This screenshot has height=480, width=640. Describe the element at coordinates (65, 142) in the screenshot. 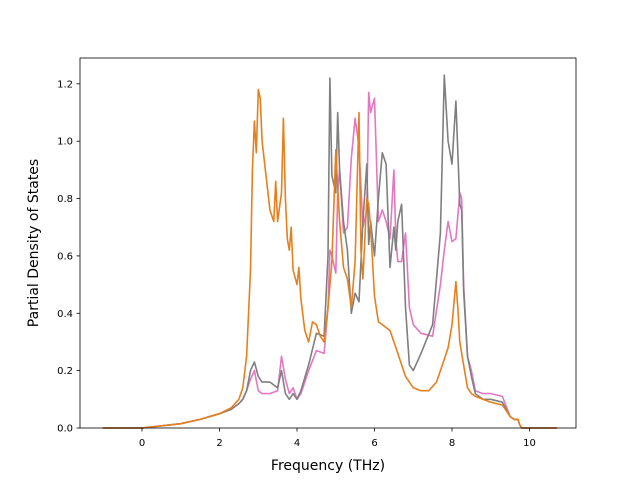

I see `y-tick-label: 1.0` at that location.